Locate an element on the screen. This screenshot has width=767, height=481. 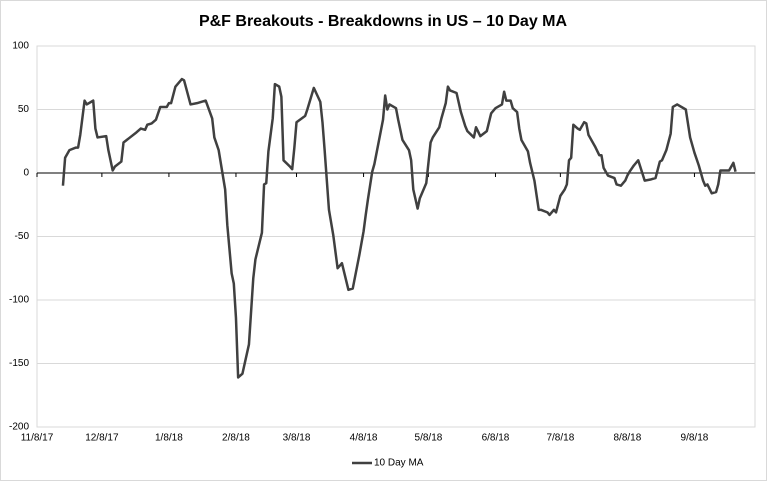
x-tick-label: 12/8/17 is located at coordinates (102, 438).